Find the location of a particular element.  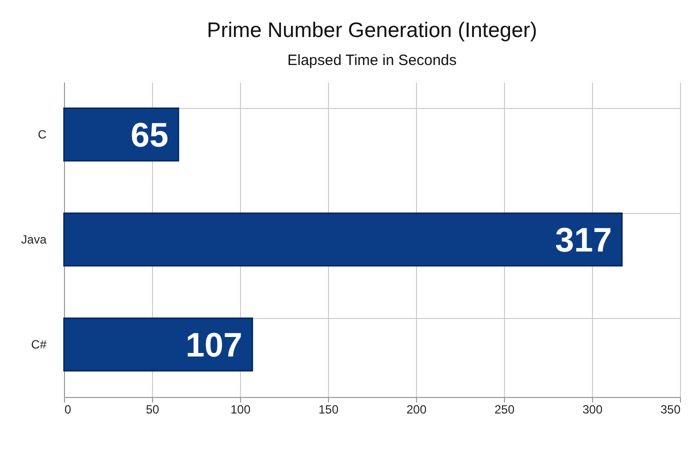

y-tick-label: C is located at coordinates (42, 135).